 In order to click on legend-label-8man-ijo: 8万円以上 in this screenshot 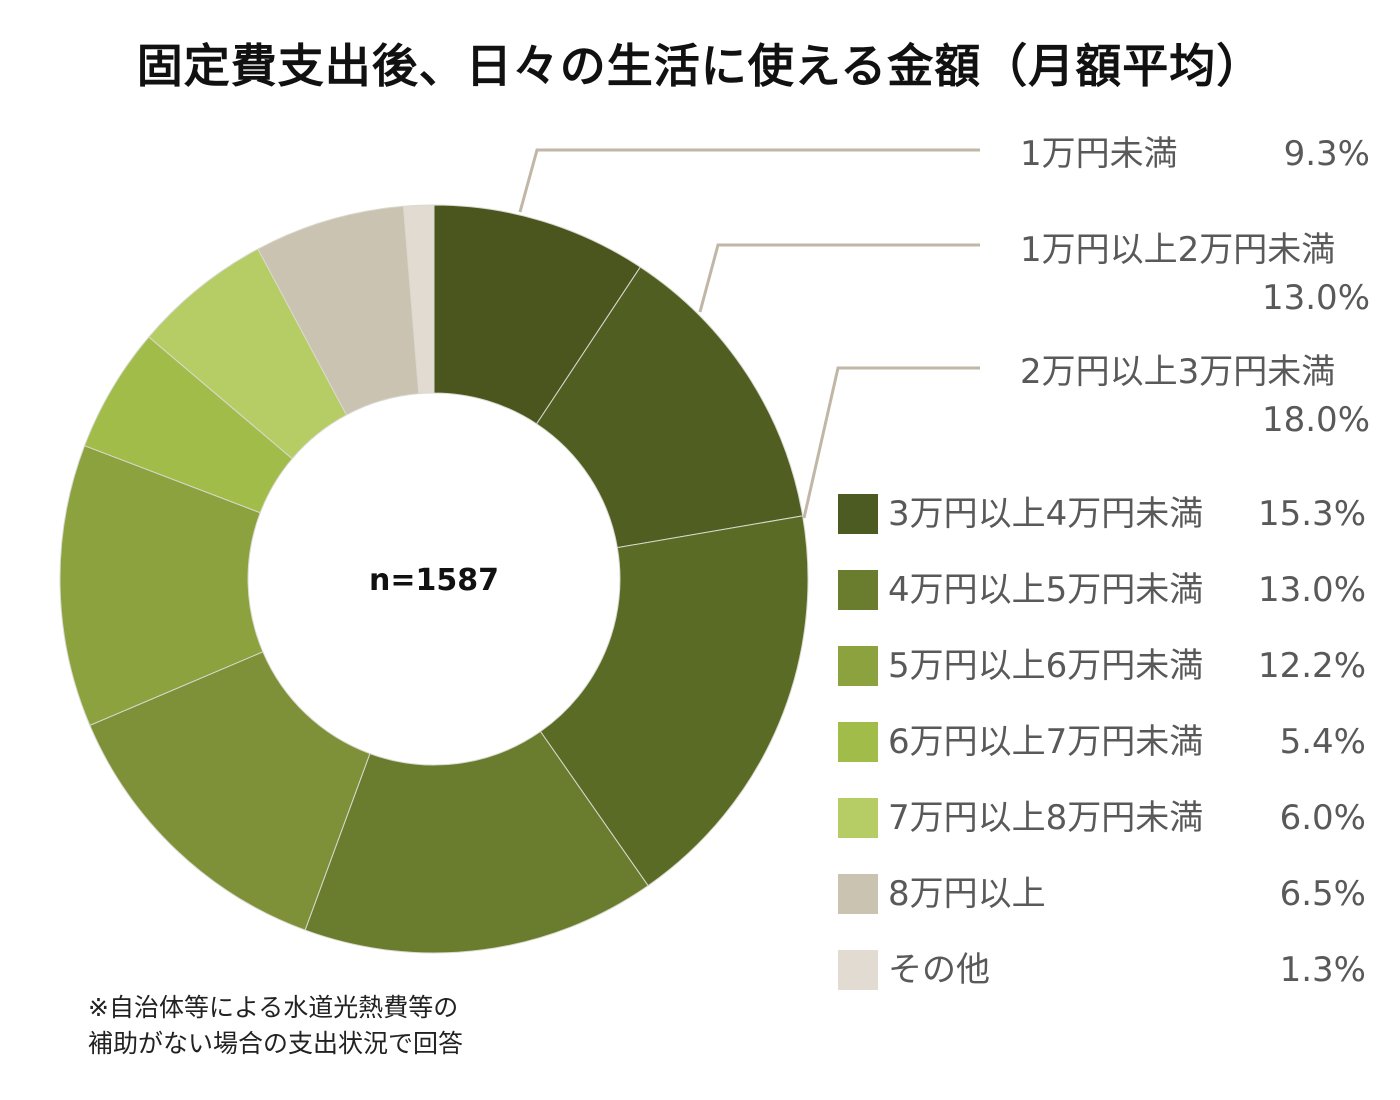, I will do `click(967, 894)`.